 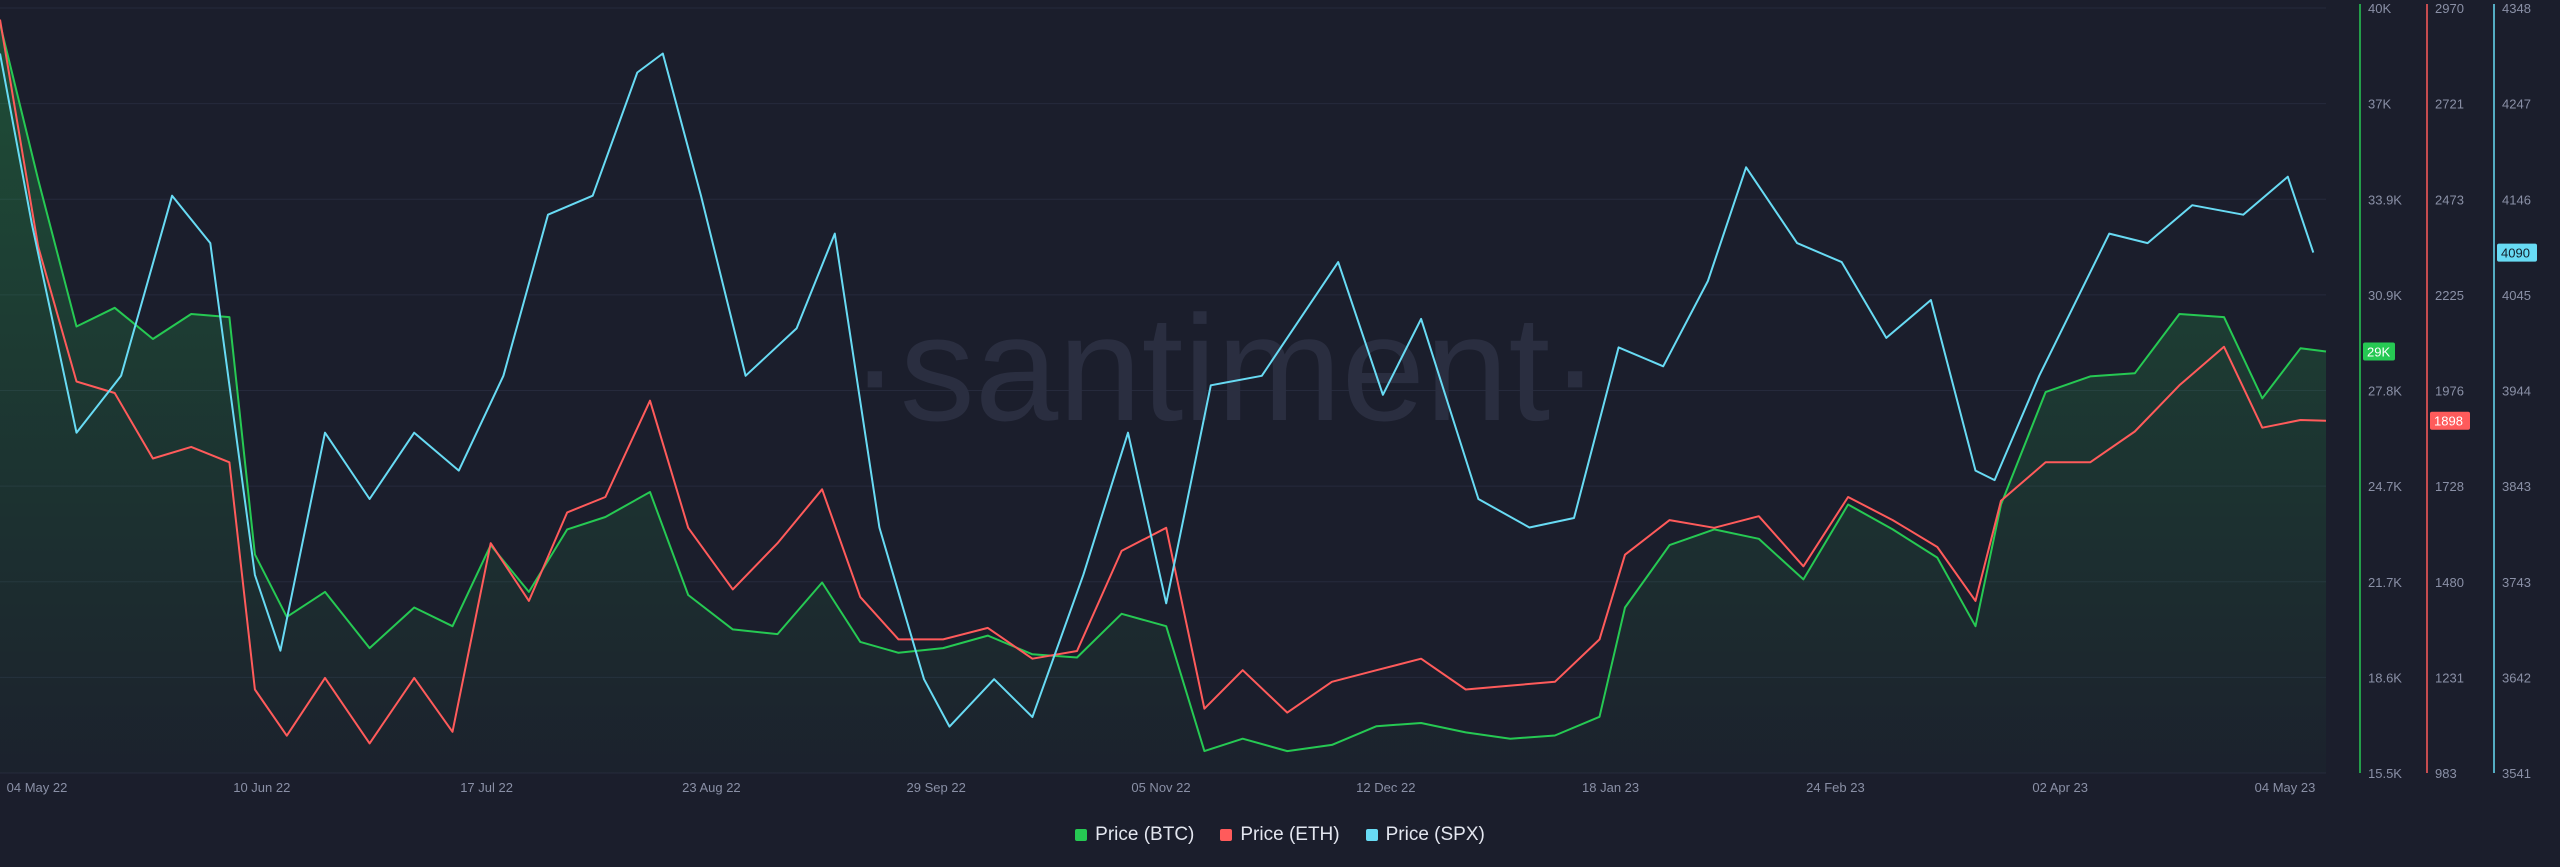 I want to click on axis-tick-label: 983, so click(x=2446, y=773).